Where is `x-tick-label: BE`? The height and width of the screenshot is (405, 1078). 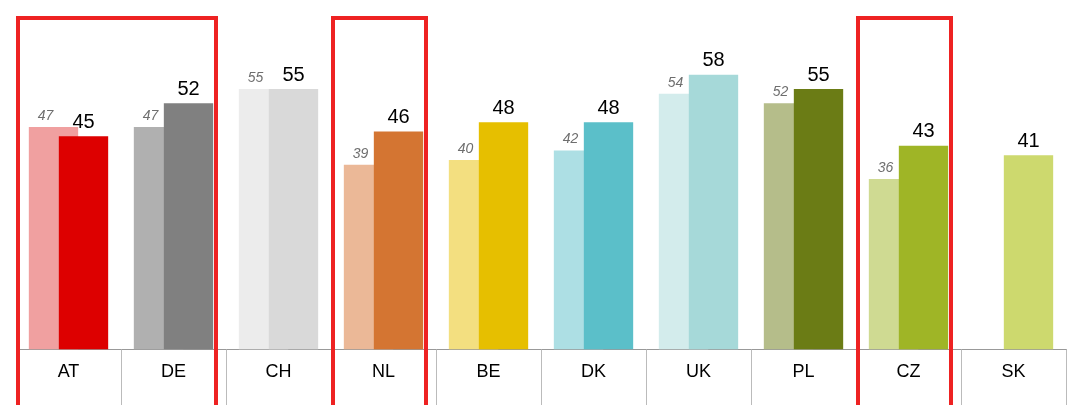 x-tick-label: BE is located at coordinates (488, 371).